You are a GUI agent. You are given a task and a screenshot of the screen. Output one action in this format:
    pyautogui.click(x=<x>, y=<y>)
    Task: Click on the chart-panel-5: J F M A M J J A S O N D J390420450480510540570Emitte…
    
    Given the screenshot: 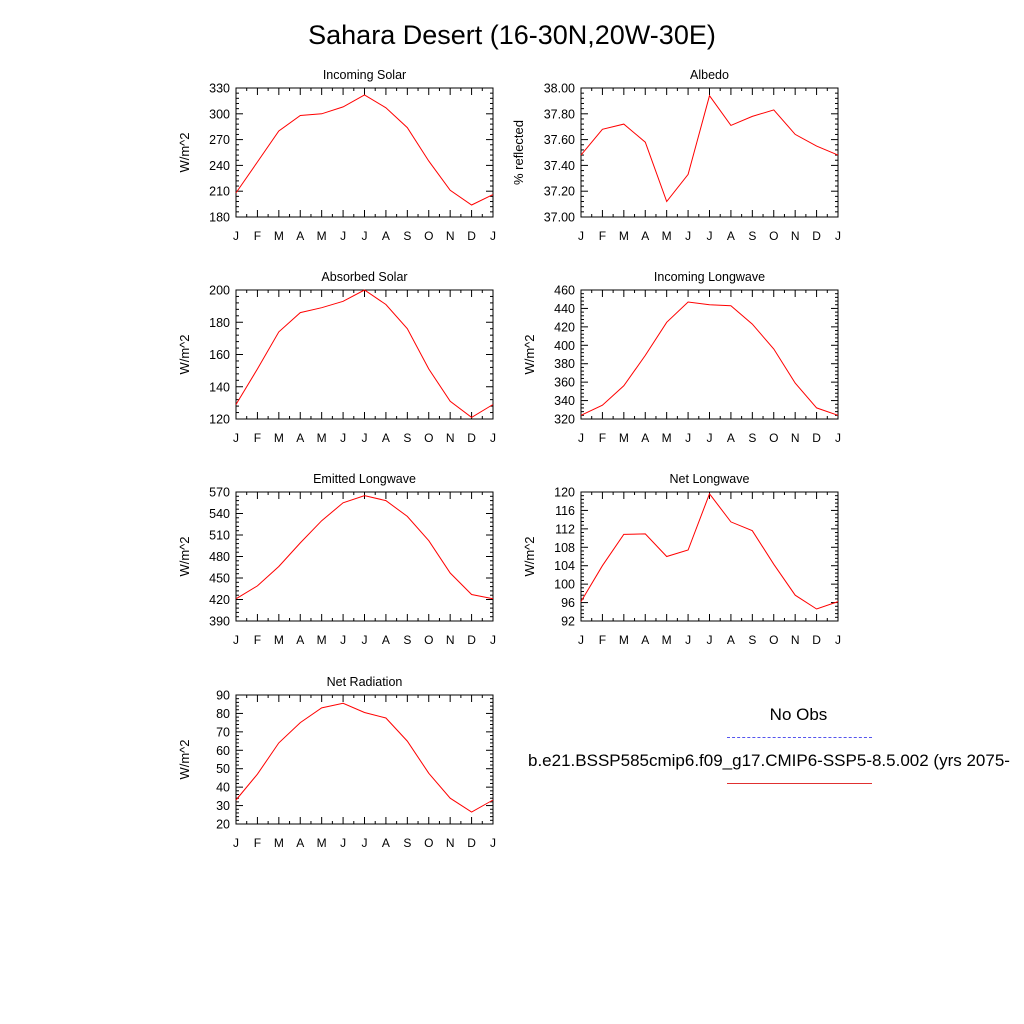 What is the action you would take?
    pyautogui.click(x=336, y=559)
    